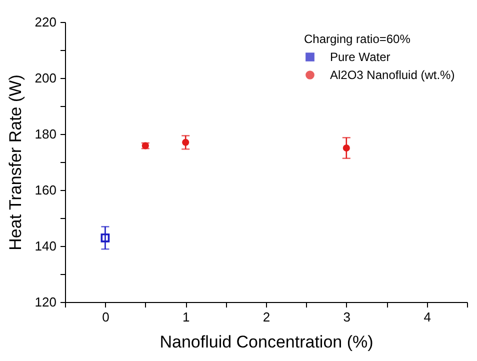 The image size is (477, 361). I want to click on y-axis-title: Heat Transfer Rate (W), so click(15, 162).